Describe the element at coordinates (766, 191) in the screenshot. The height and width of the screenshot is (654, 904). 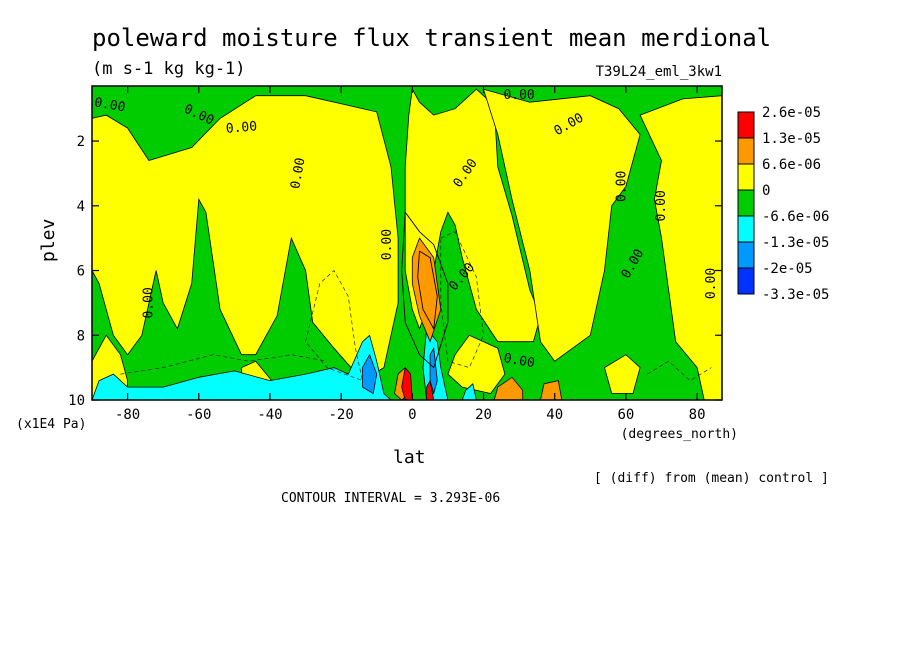
I see `legend-label: 0` at that location.